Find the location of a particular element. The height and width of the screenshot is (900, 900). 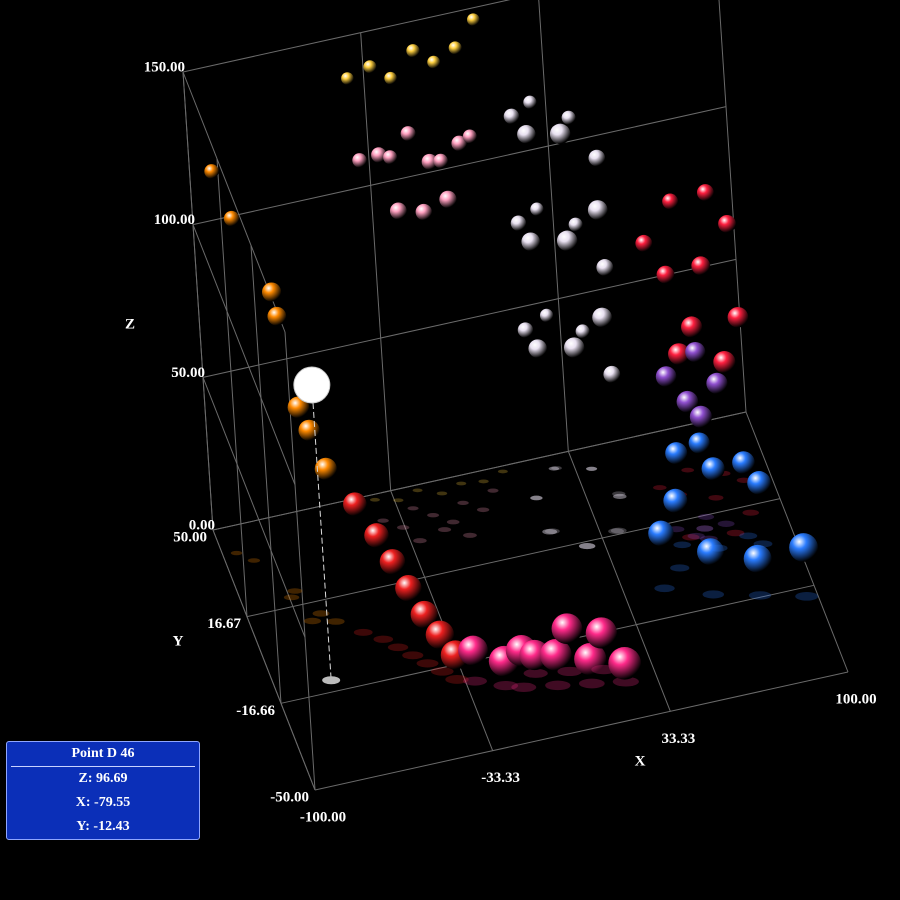

x-axis-title: X is located at coordinates (640, 761).